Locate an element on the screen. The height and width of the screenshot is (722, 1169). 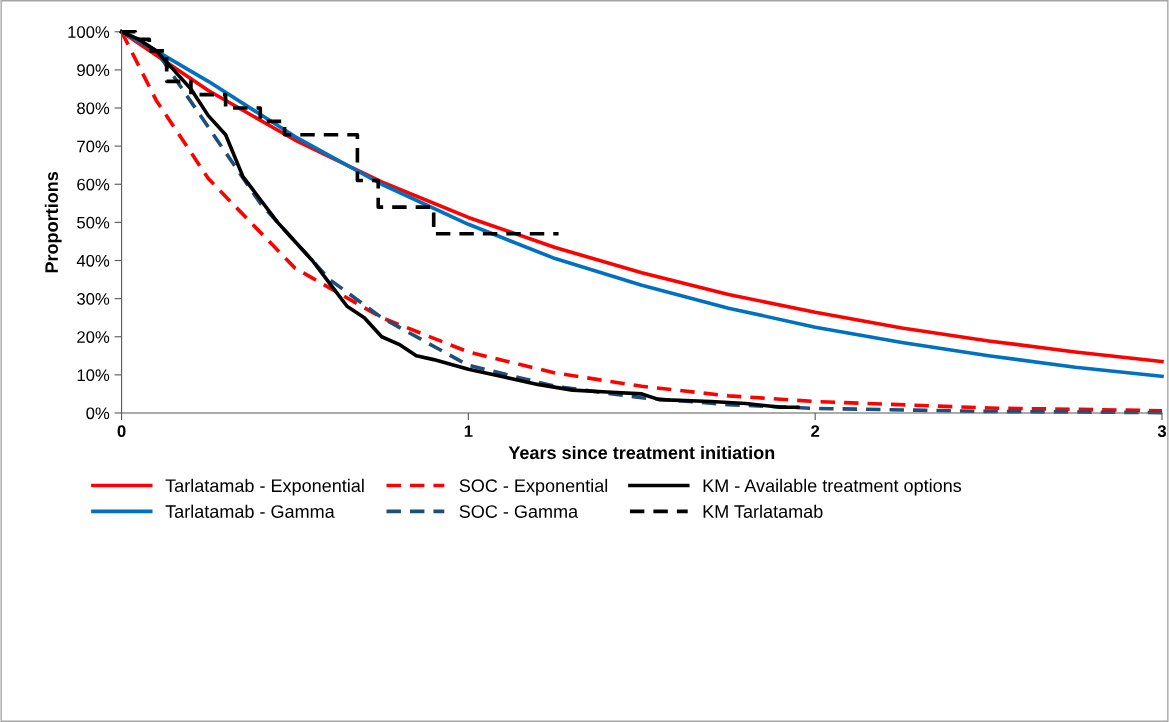
y-tick-label: 20% is located at coordinates (93, 337).